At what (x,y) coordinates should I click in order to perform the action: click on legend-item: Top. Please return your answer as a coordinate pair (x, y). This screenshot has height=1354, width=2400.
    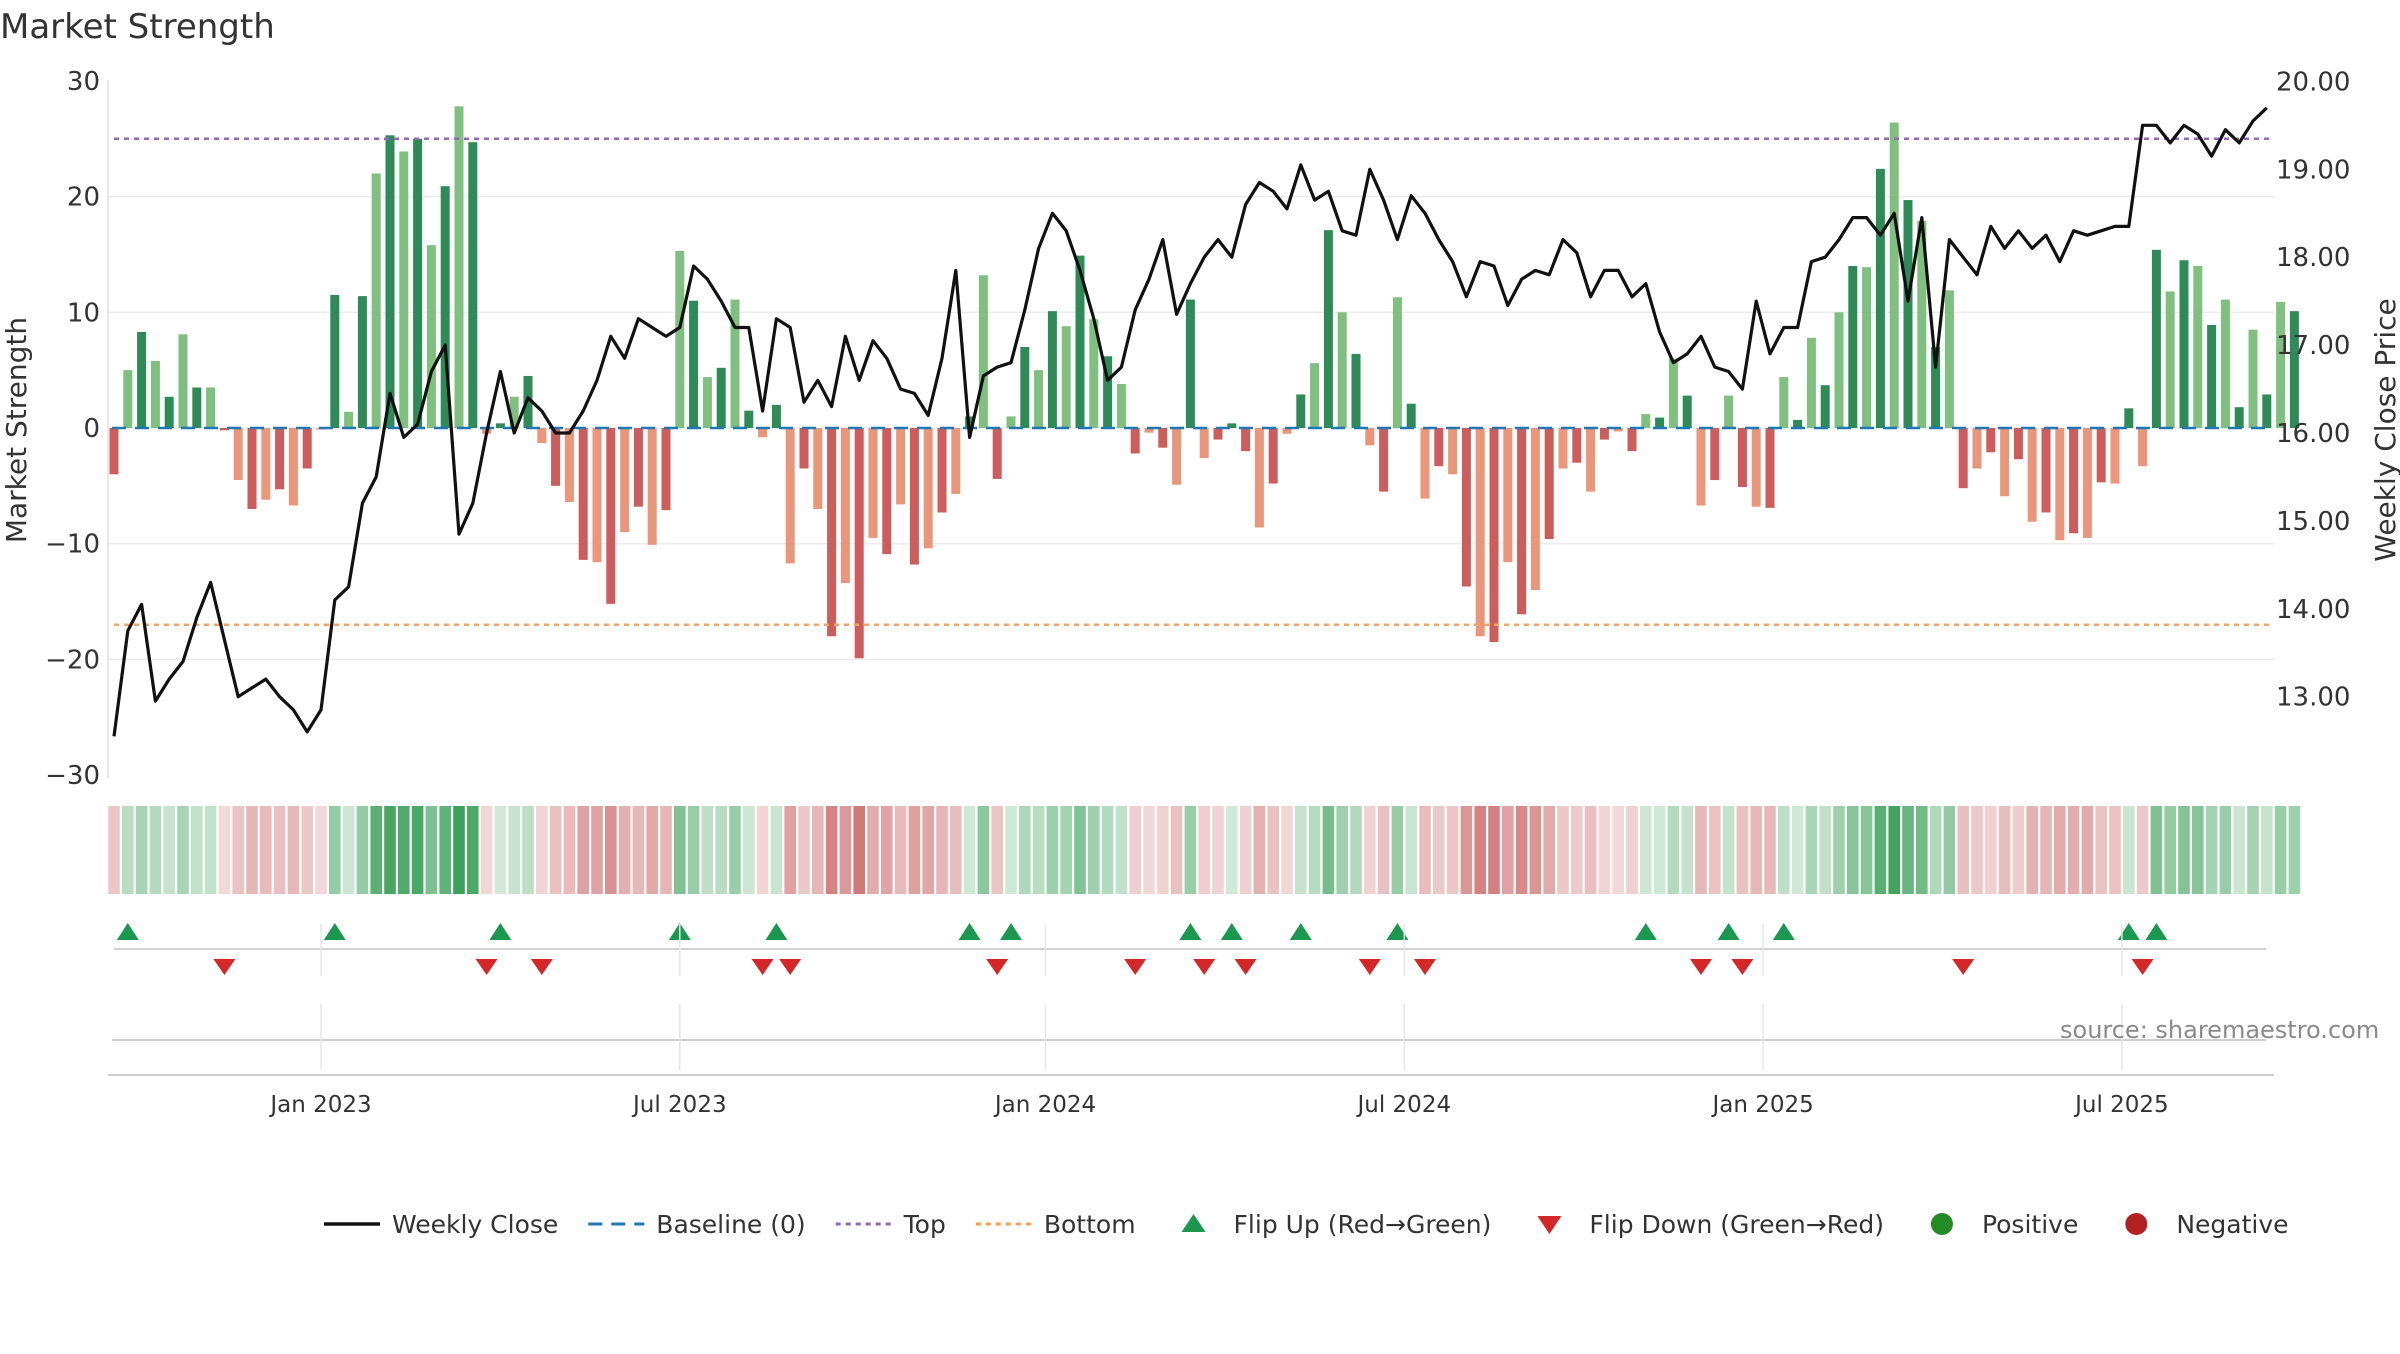
    Looking at the image, I should click on (890, 1224).